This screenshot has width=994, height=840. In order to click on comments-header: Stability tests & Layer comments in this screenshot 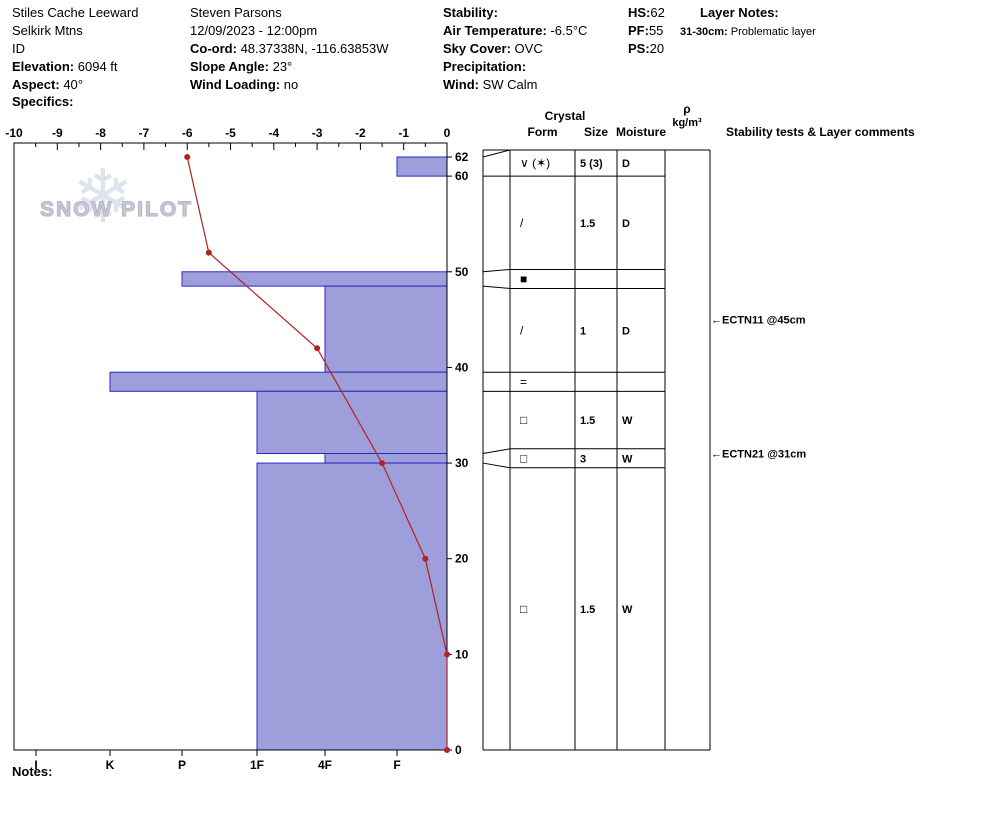, I will do `click(820, 132)`.